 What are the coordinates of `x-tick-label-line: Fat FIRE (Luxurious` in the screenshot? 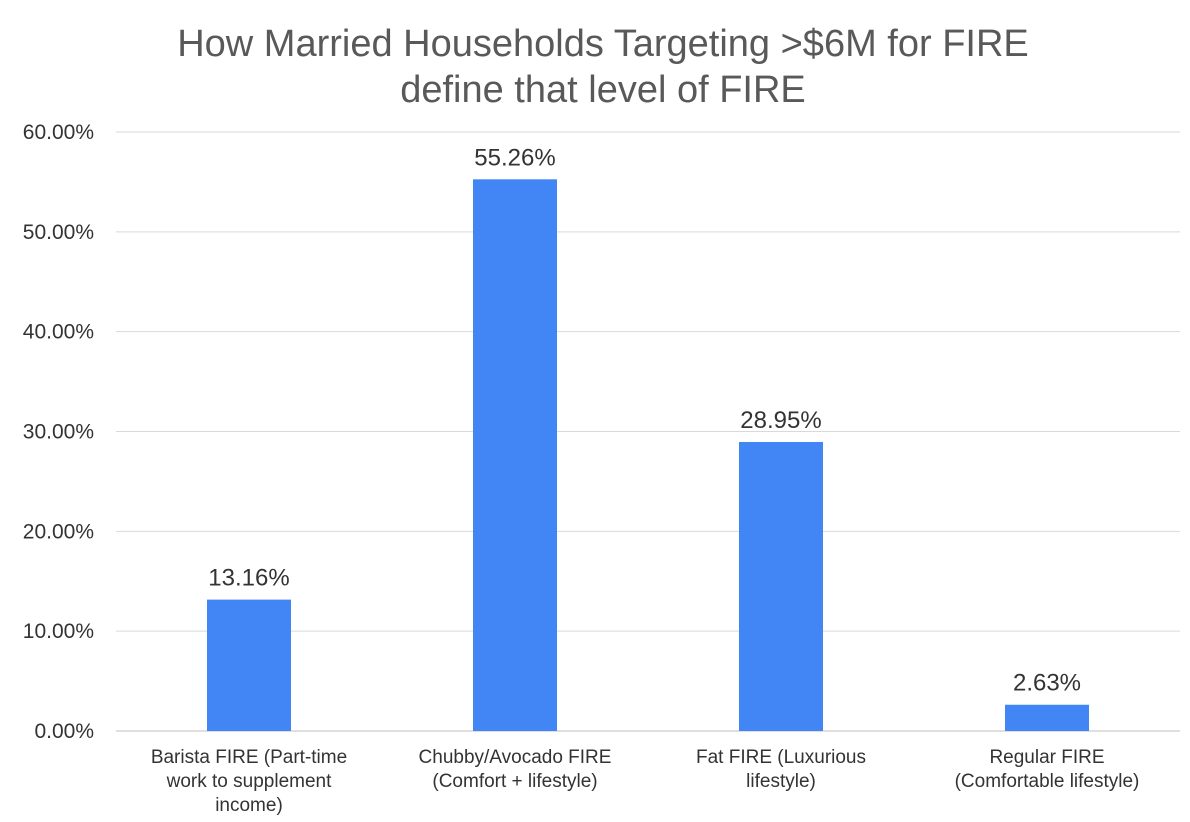 It's located at (781, 757).